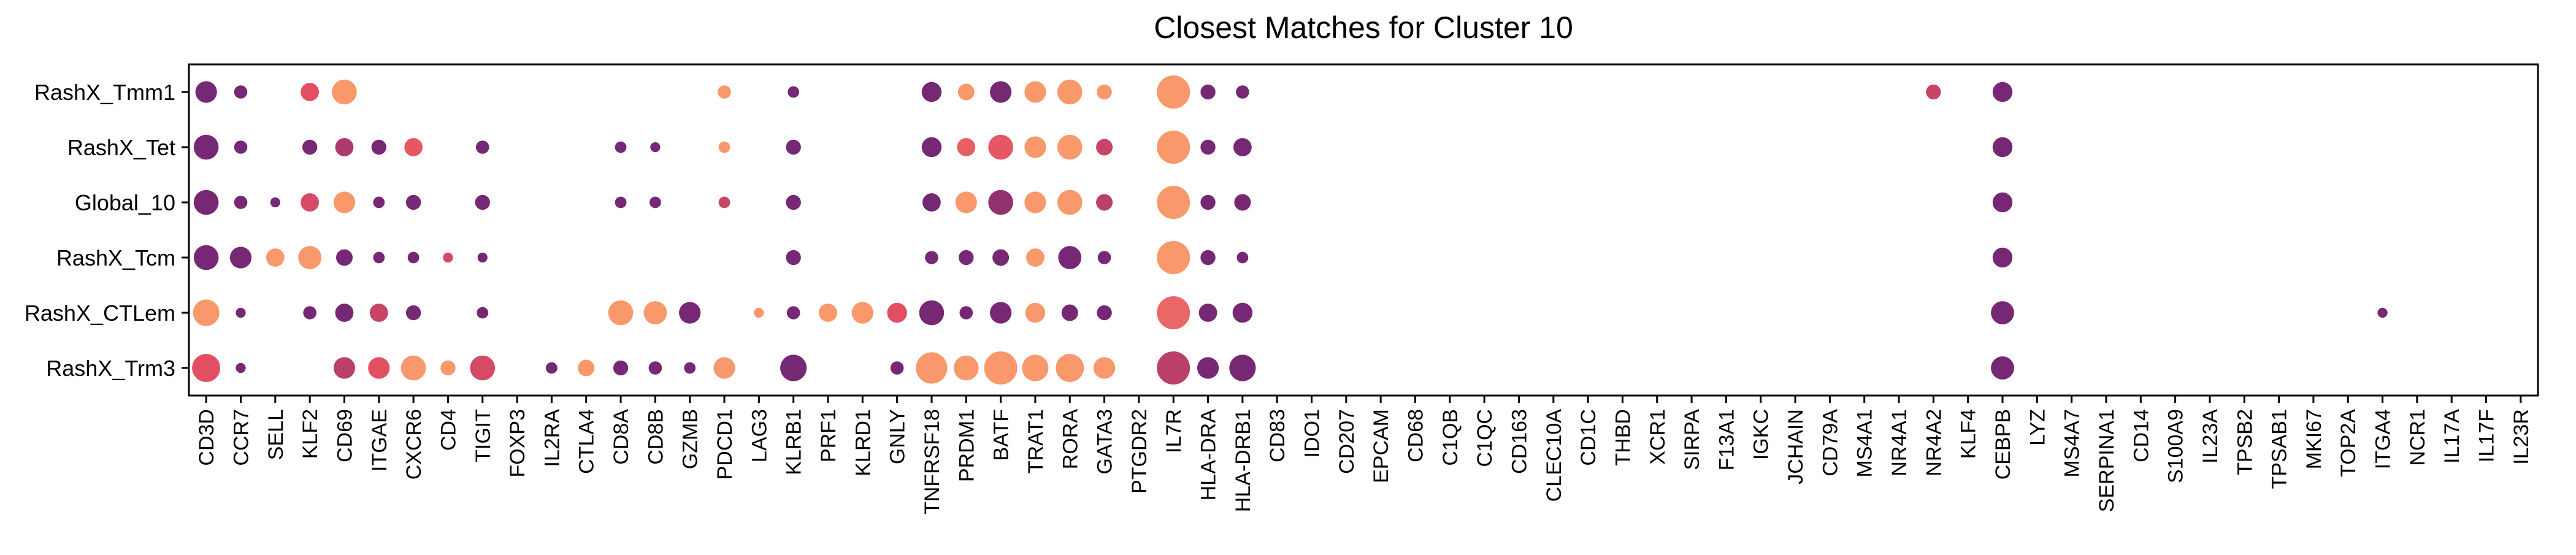 The image size is (2576, 555). I want to click on y-tick-label: RashX_Tet, so click(121, 147).